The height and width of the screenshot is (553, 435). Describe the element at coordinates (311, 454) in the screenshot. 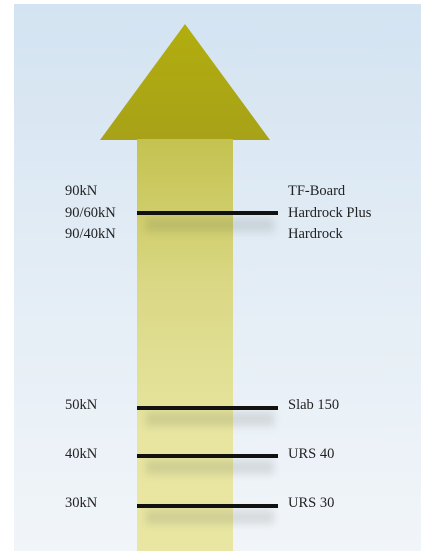

I see `product-label: URS 40` at that location.